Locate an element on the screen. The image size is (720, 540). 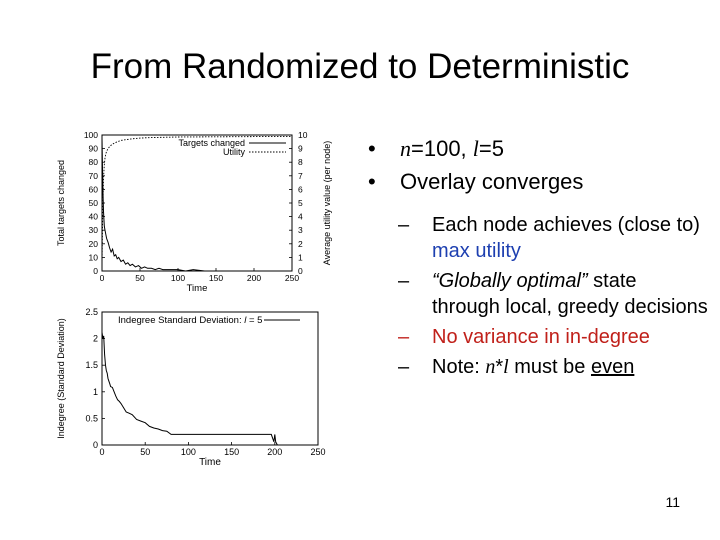
sub3-text: No variance in in-degree is located at coordinates (541, 337).